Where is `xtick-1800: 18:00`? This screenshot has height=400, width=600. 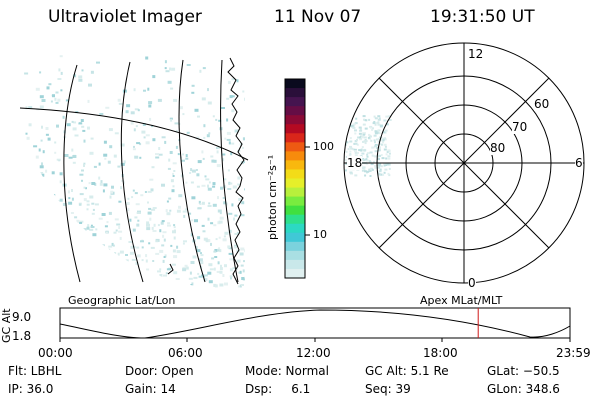 xtick-1800: 18:00 is located at coordinates (440, 353).